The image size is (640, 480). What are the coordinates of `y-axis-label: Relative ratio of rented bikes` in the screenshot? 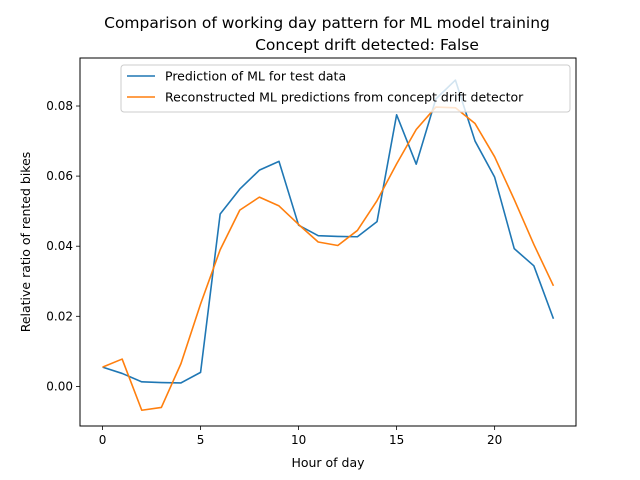 It's located at (25, 242).